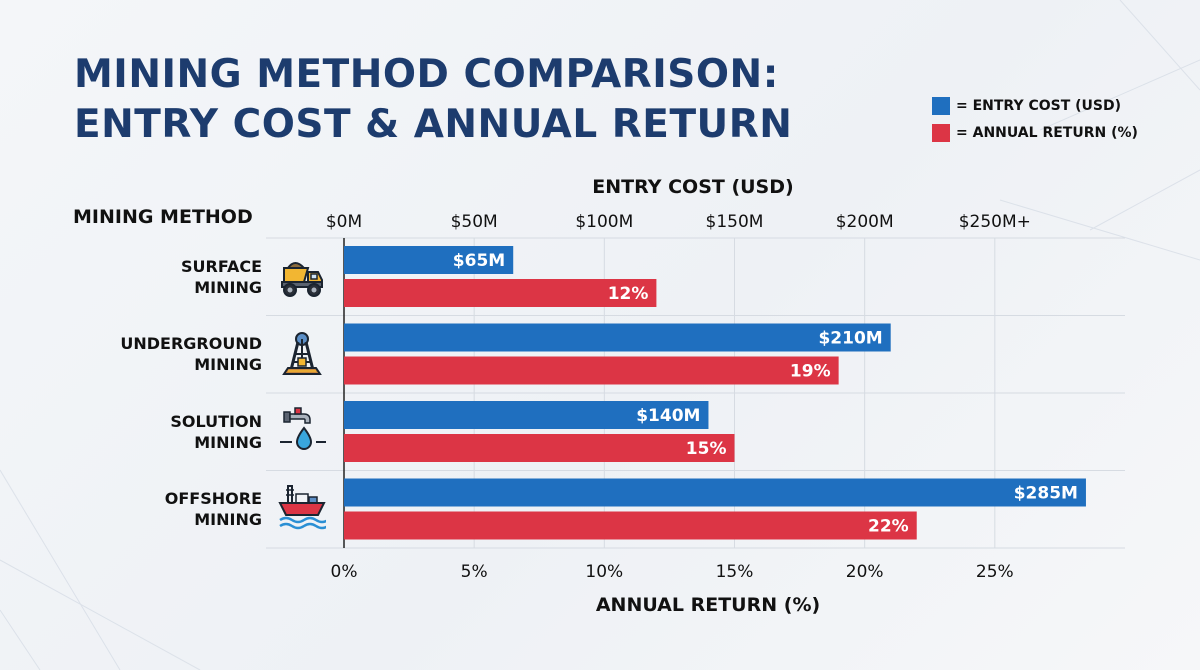 Image resolution: width=1200 pixels, height=670 pixels. Describe the element at coordinates (191, 344) in the screenshot. I see `category-label-line: UNDERGROUND` at that location.